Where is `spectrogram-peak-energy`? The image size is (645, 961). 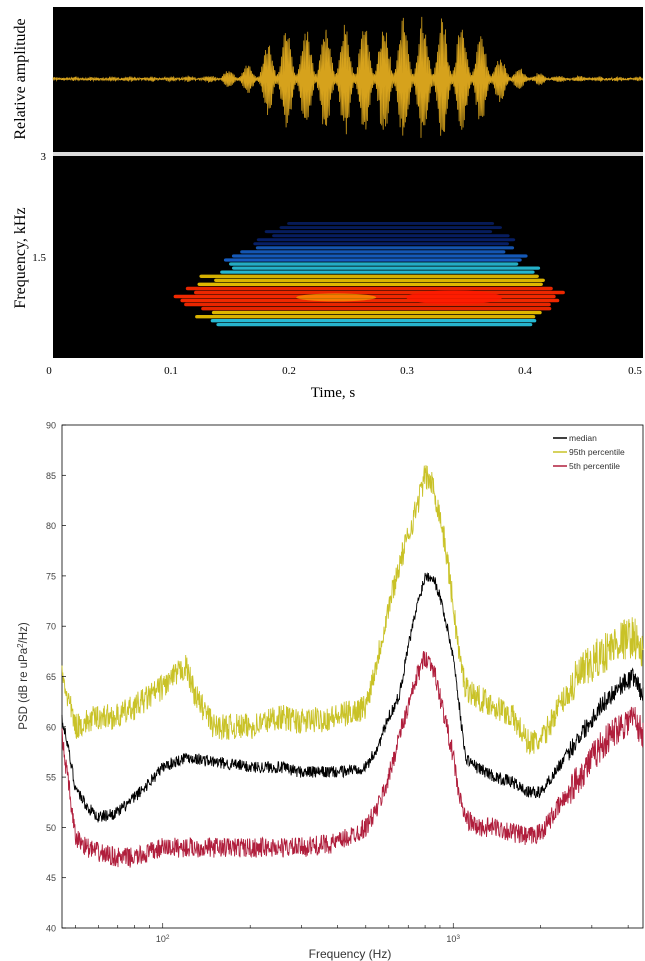 spectrogram-peak-energy is located at coordinates (454, 297).